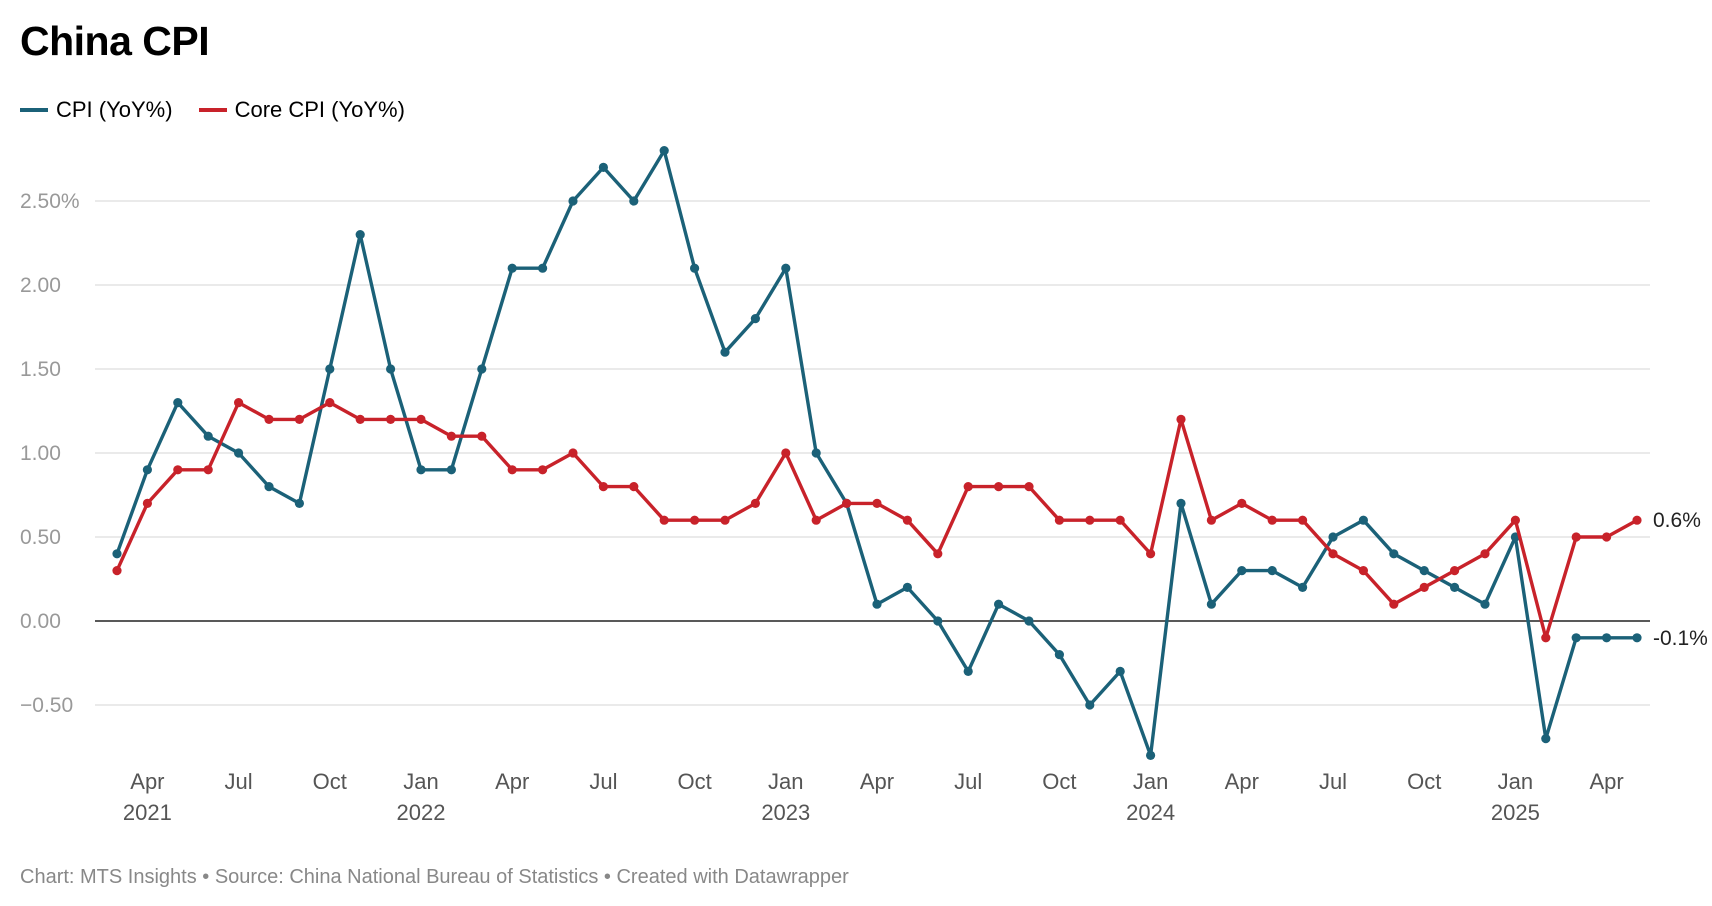 The width and height of the screenshot is (1712, 906). Describe the element at coordinates (40, 285) in the screenshot. I see `y-tick-label: 2.00` at that location.